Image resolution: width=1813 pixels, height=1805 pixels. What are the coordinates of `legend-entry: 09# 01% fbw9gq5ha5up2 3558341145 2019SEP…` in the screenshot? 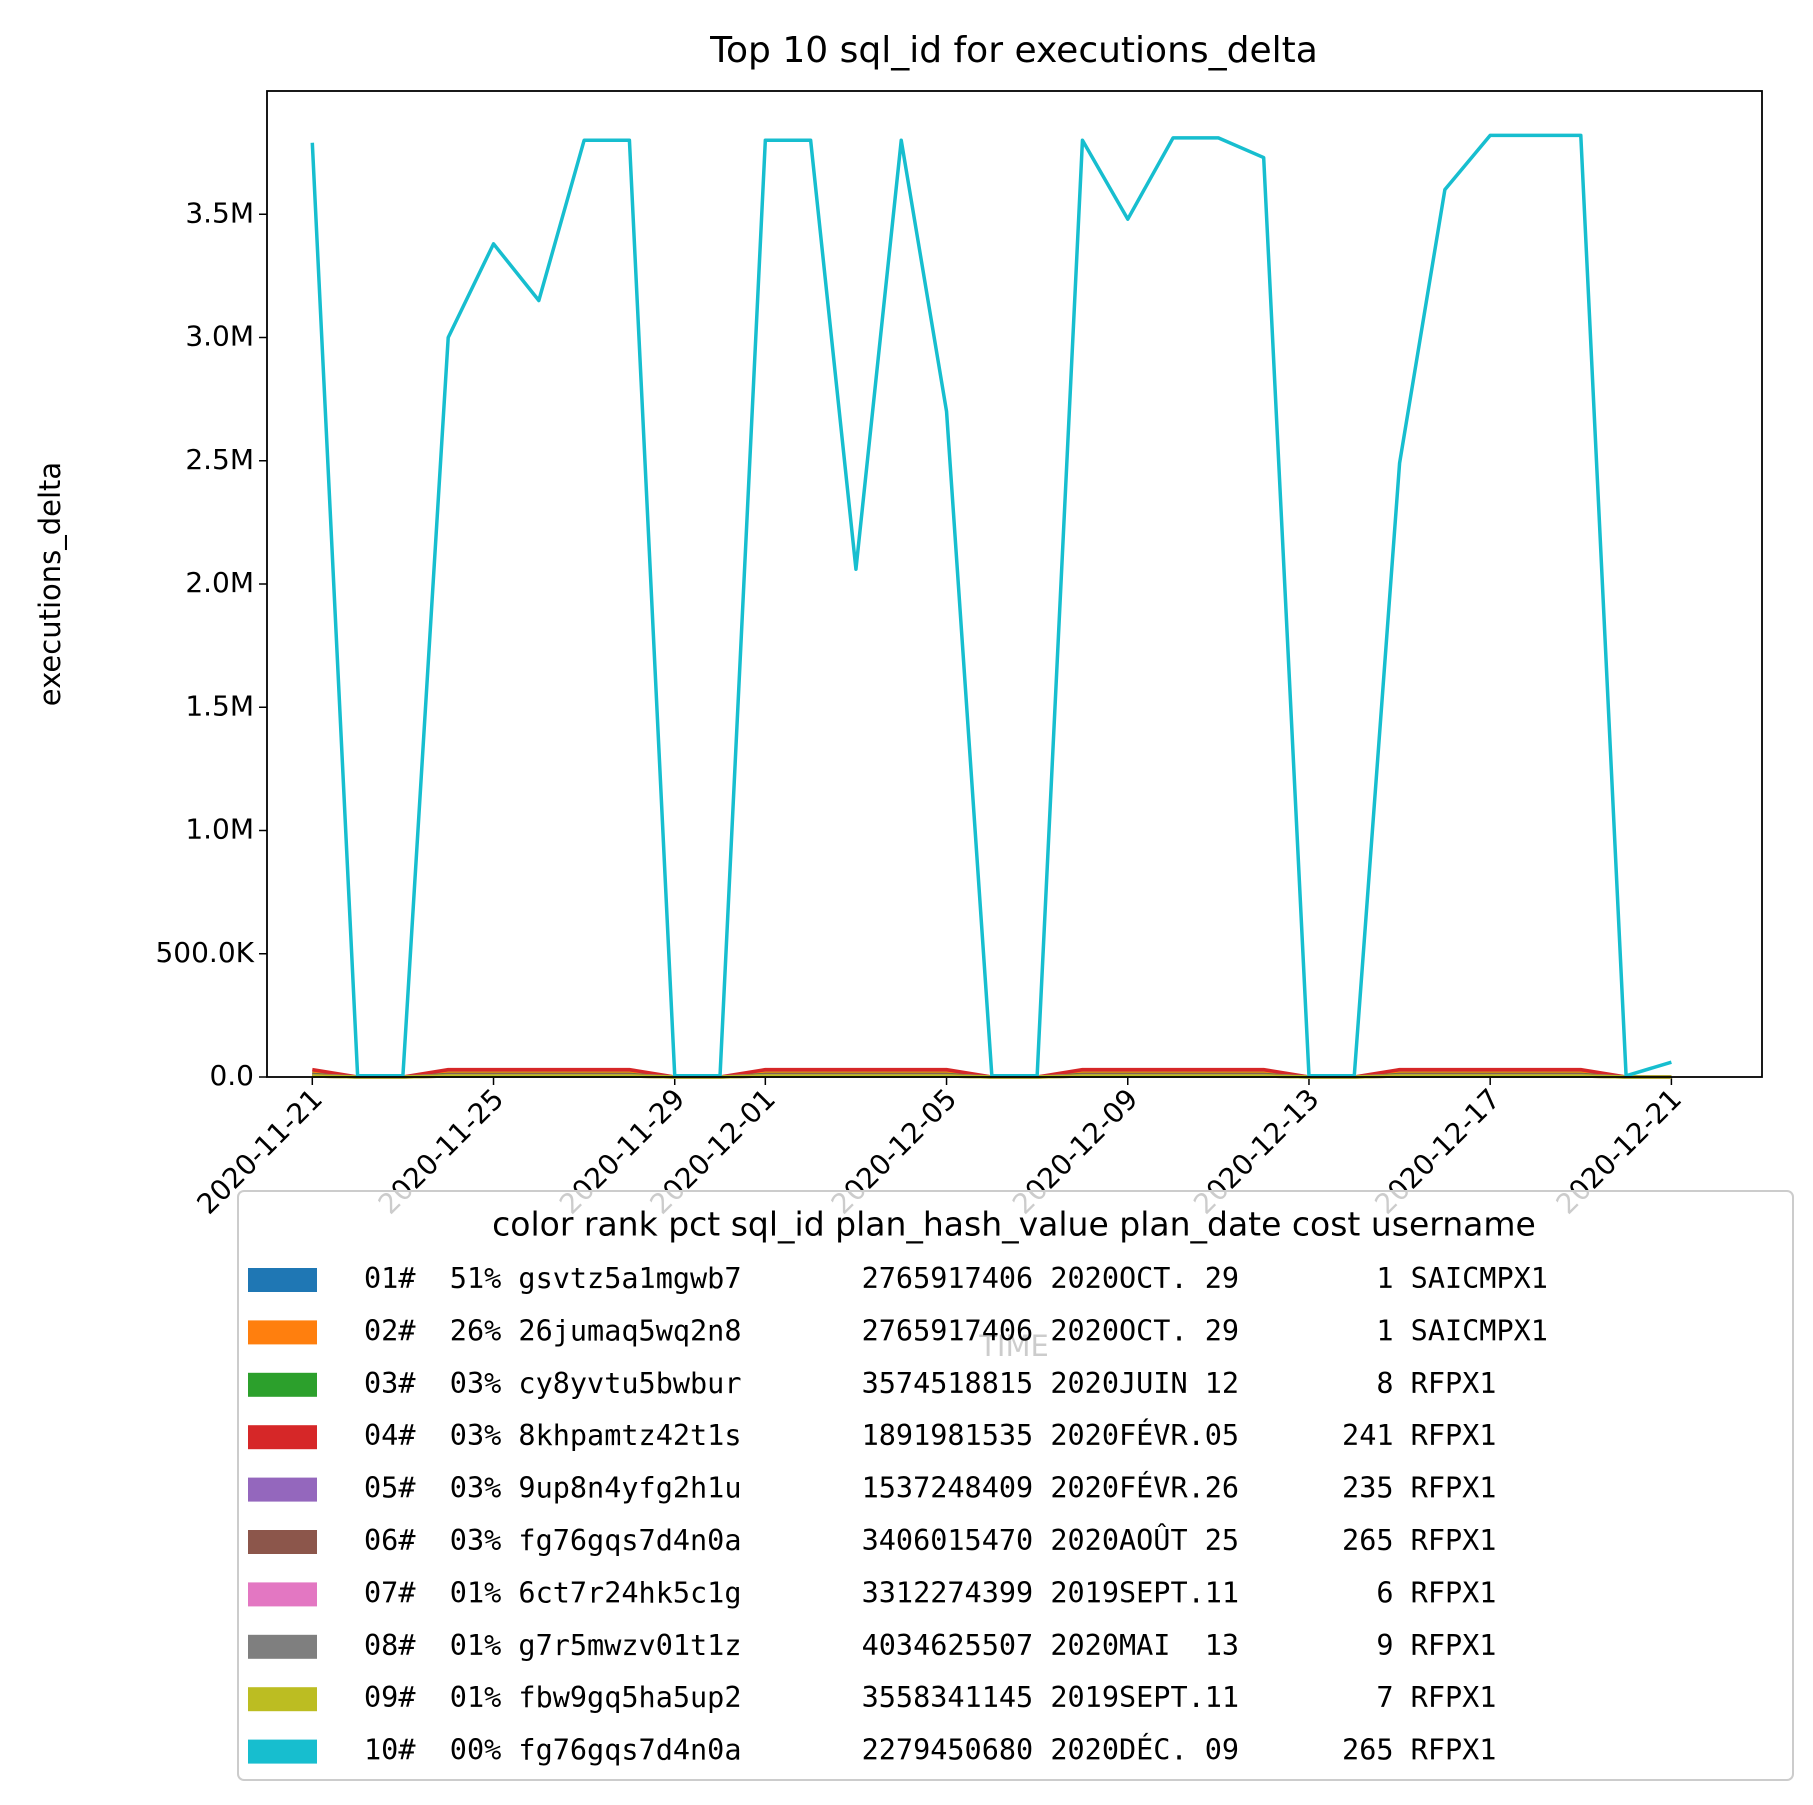 It's located at (930, 1697).